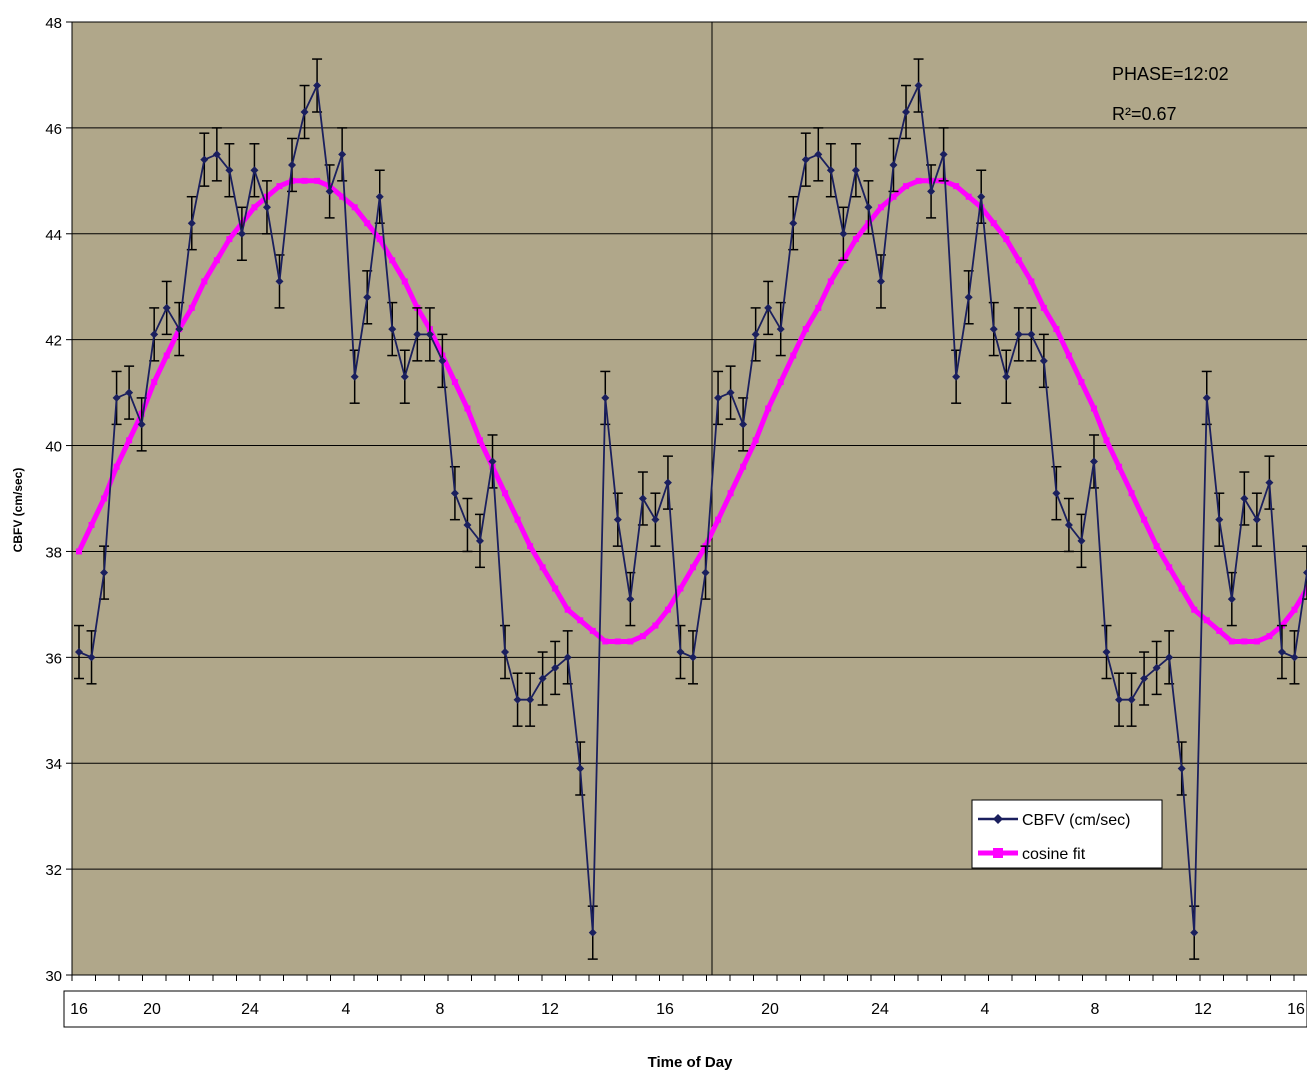 Image resolution: width=1307 pixels, height=1079 pixels. I want to click on y-tick-label: 36, so click(53, 658).